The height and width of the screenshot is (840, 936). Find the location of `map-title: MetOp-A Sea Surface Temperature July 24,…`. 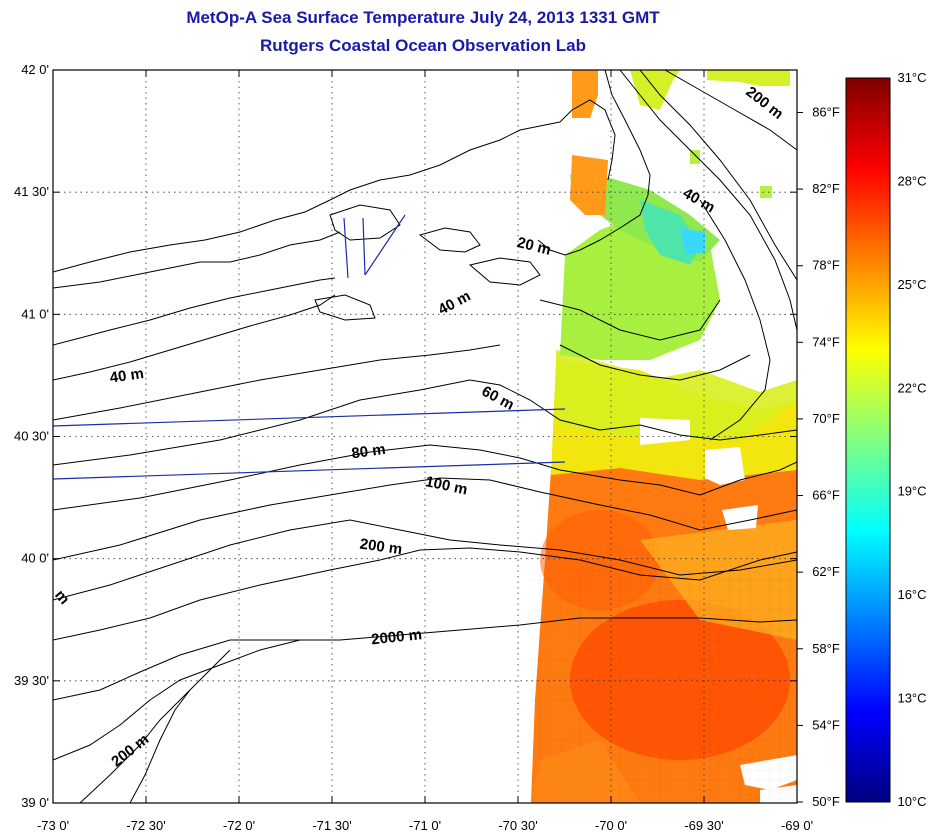

map-title: MetOp-A Sea Surface Temperature July 24,… is located at coordinates (423, 17).